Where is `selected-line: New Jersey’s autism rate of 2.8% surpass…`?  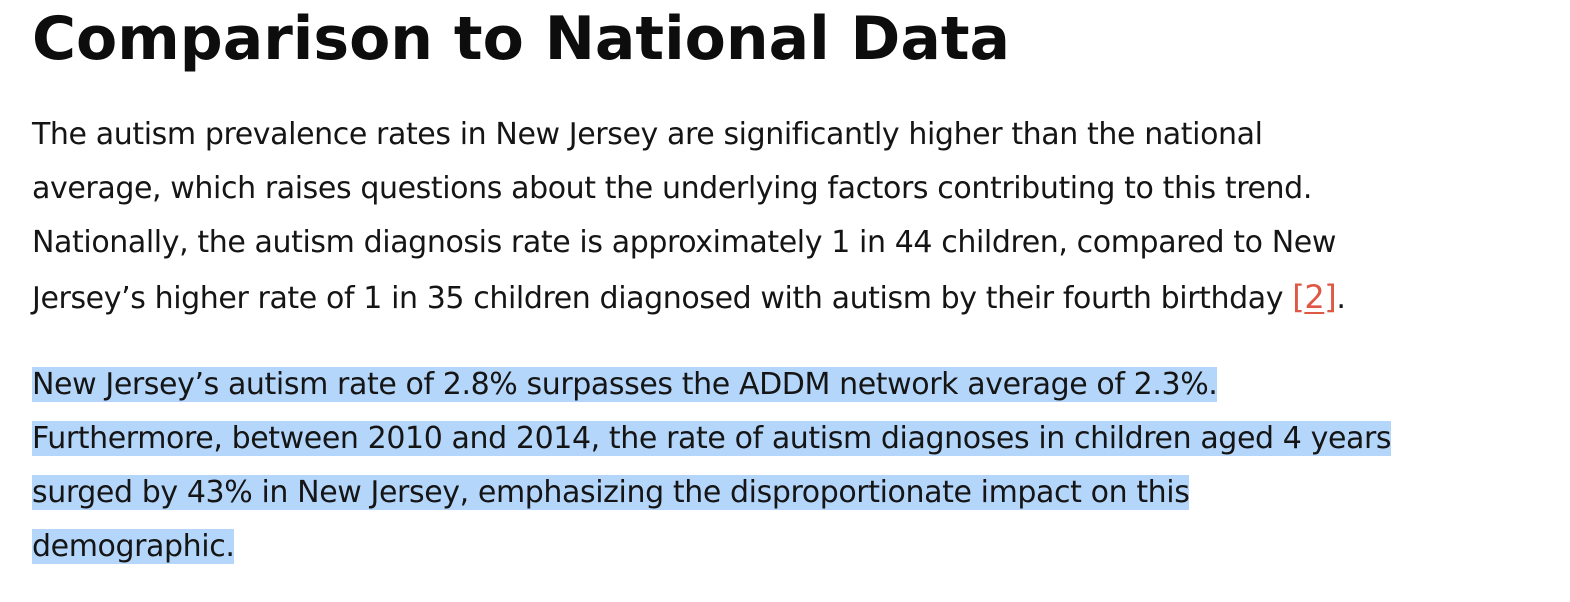
selected-line: New Jersey’s autism rate of 2.8% surpass… is located at coordinates (625, 384).